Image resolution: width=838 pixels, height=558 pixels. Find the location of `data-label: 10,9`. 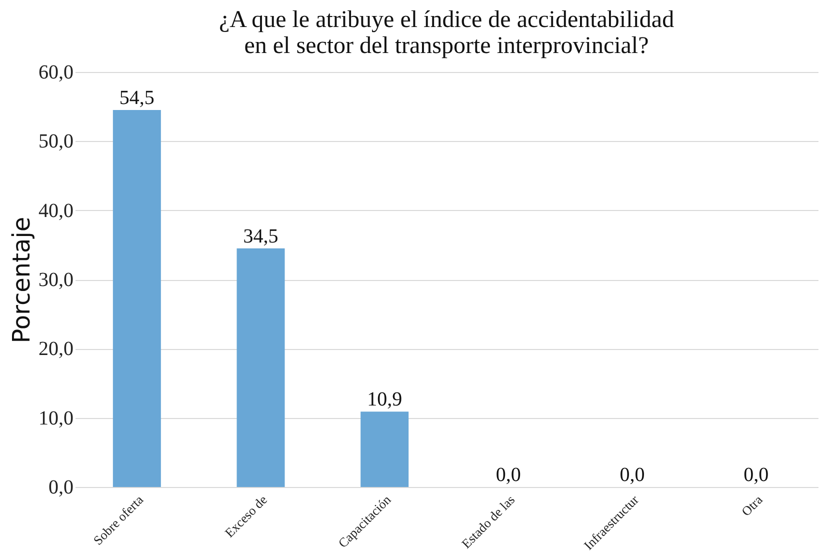

data-label: 10,9 is located at coordinates (384, 399).